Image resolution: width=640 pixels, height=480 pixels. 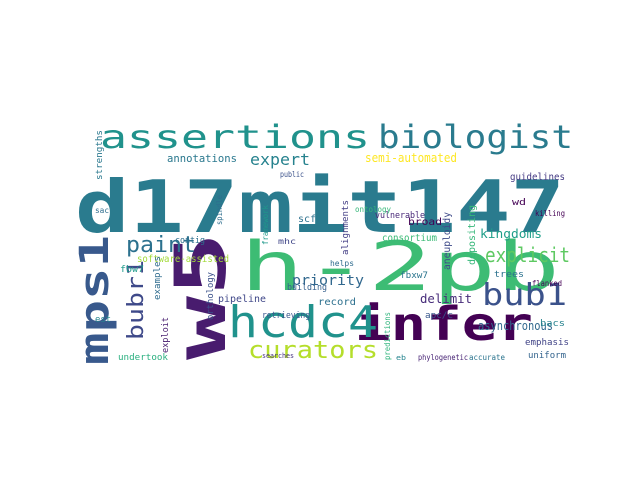 I want to click on word-undertook: undertook, so click(x=143, y=358).